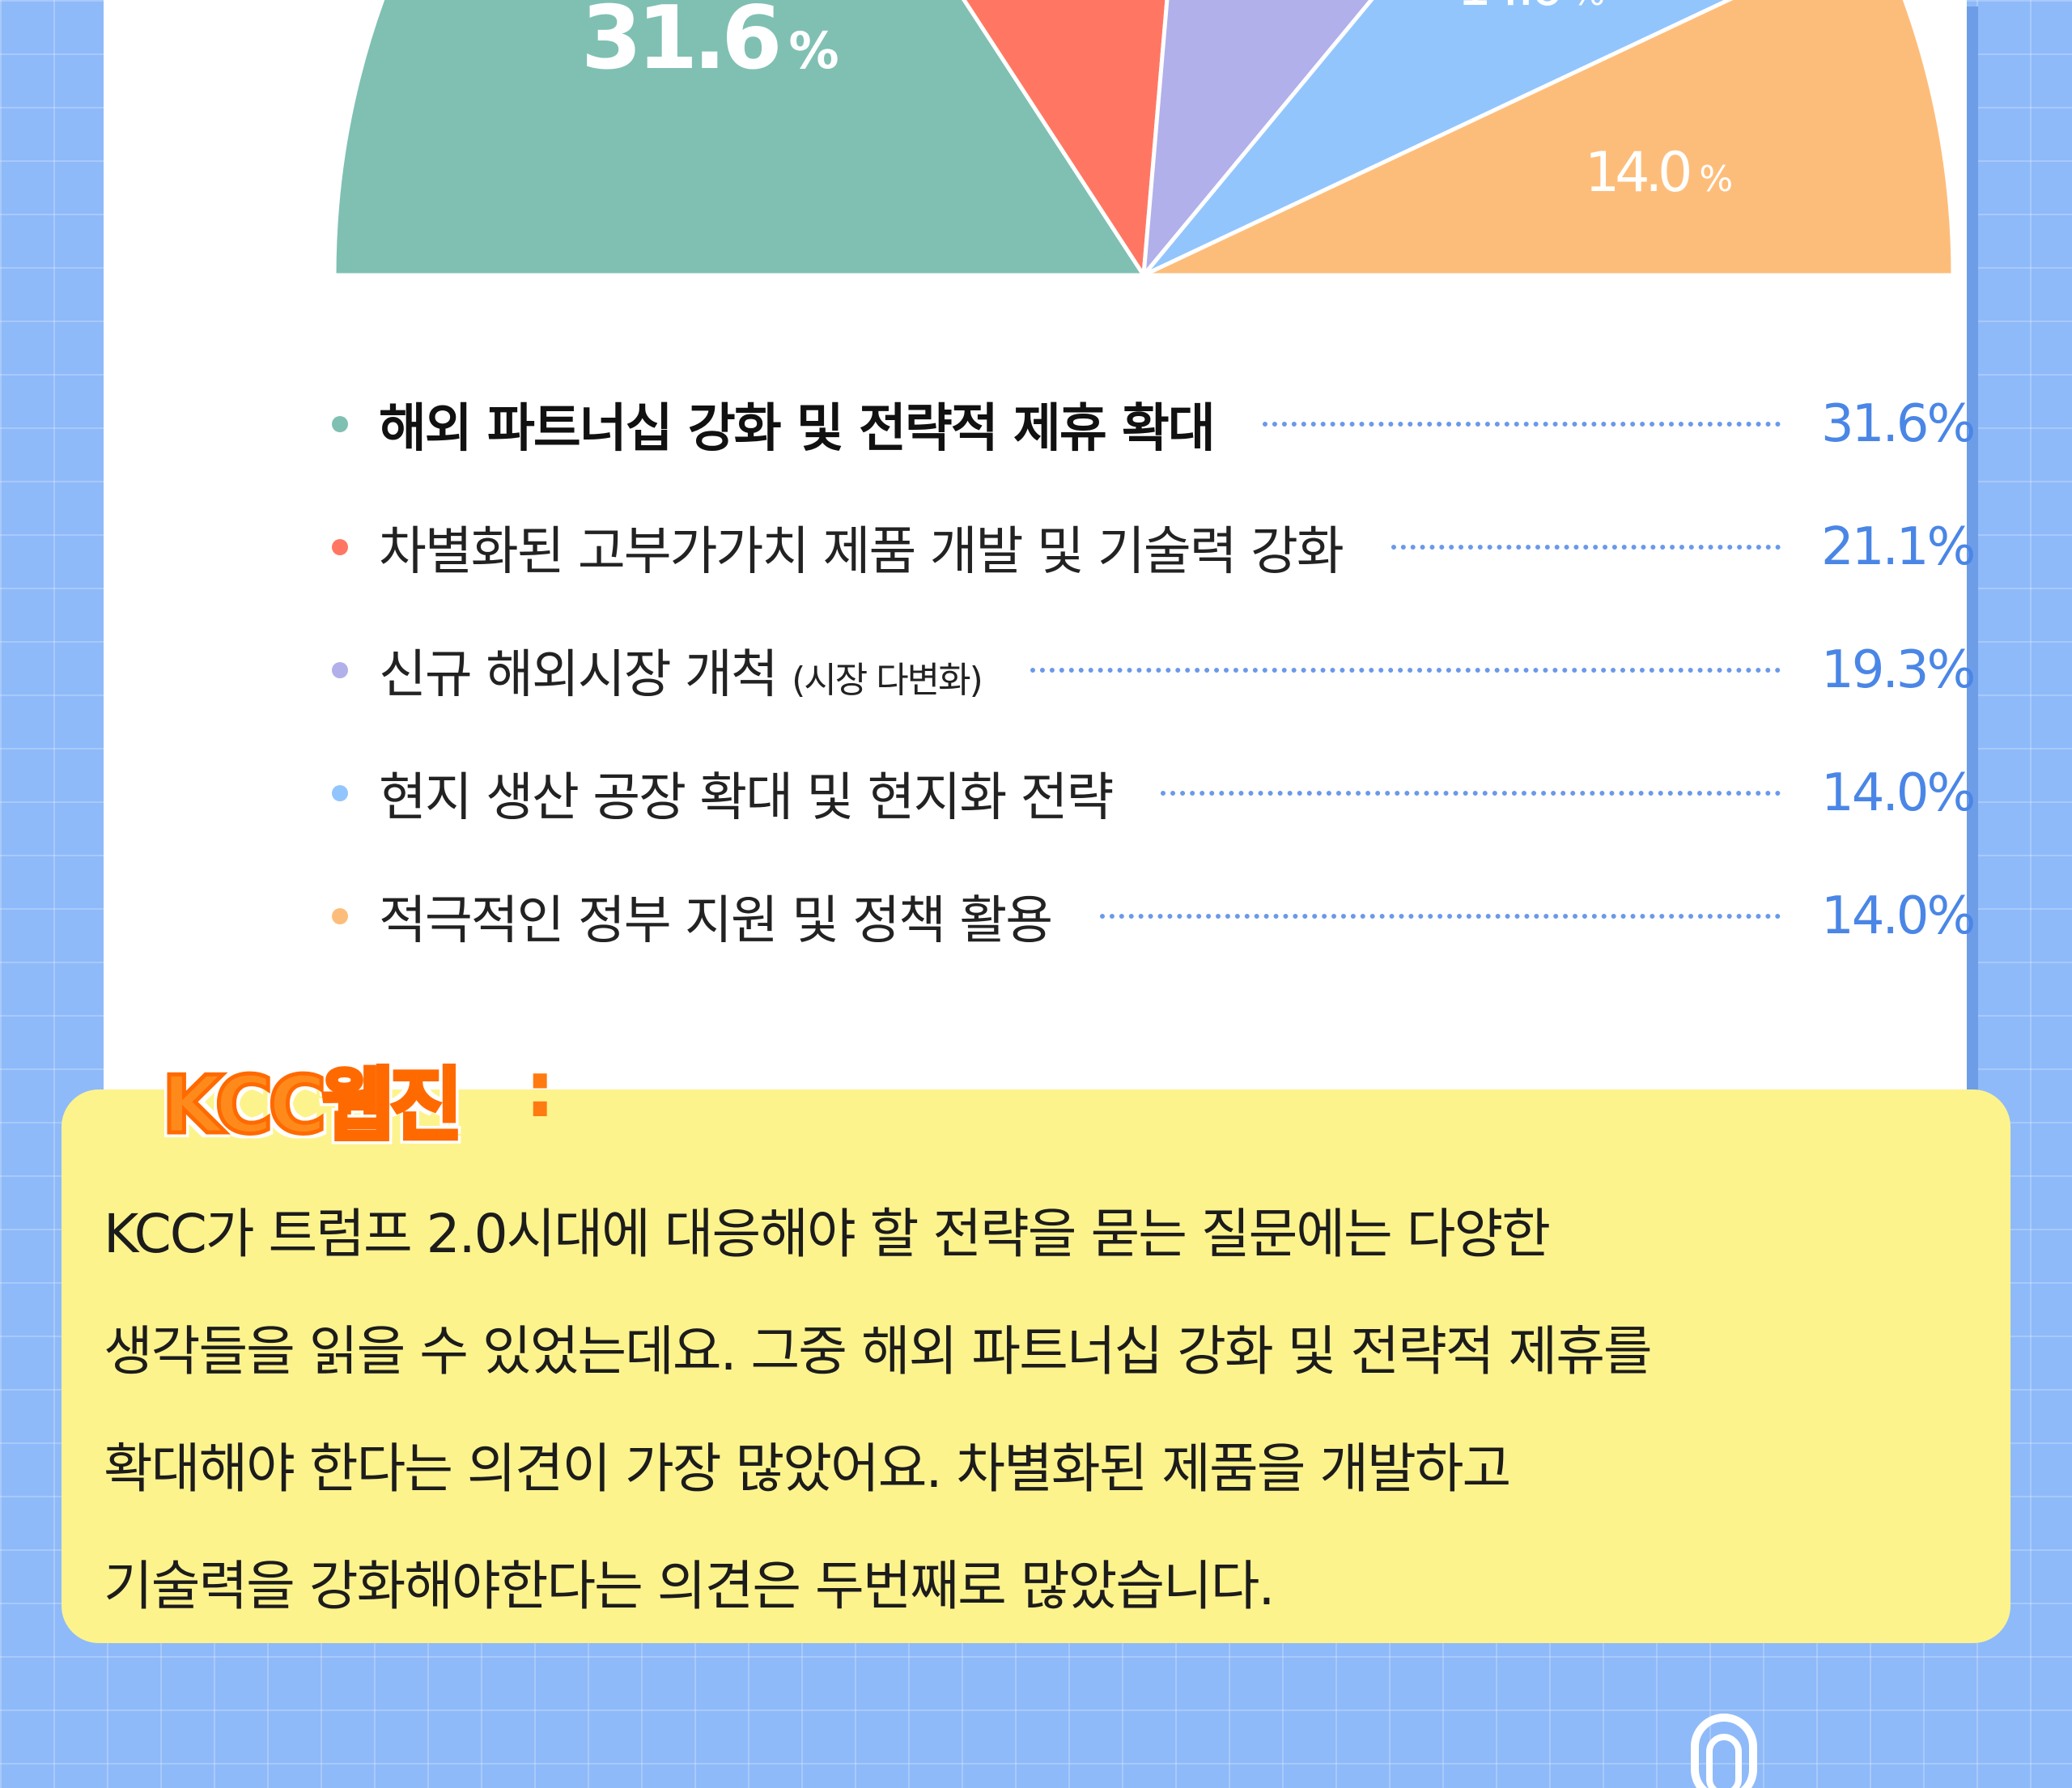 The width and height of the screenshot is (2072, 1788). Describe the element at coordinates (709, 44) in the screenshot. I see `pie-value-label: 31.6%` at that location.